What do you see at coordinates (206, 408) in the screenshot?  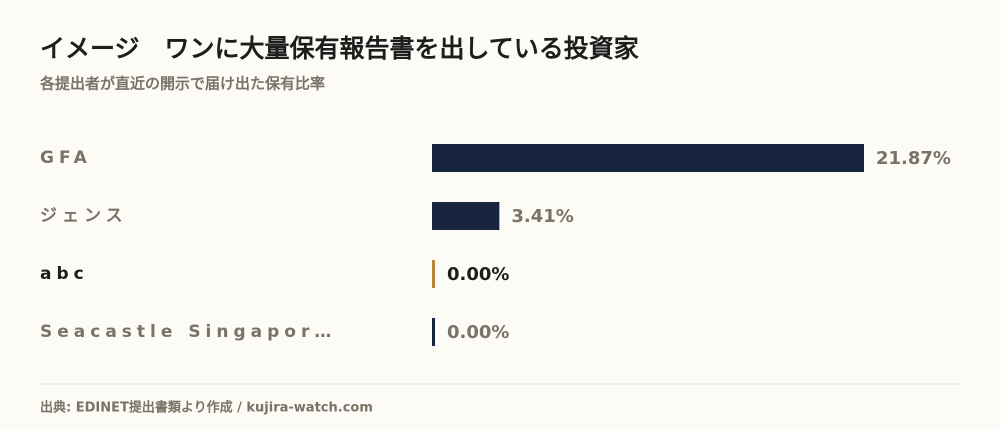 I see `source-note: 出典: EDINET提出書類より作成 / kujira-watch.com` at bounding box center [206, 408].